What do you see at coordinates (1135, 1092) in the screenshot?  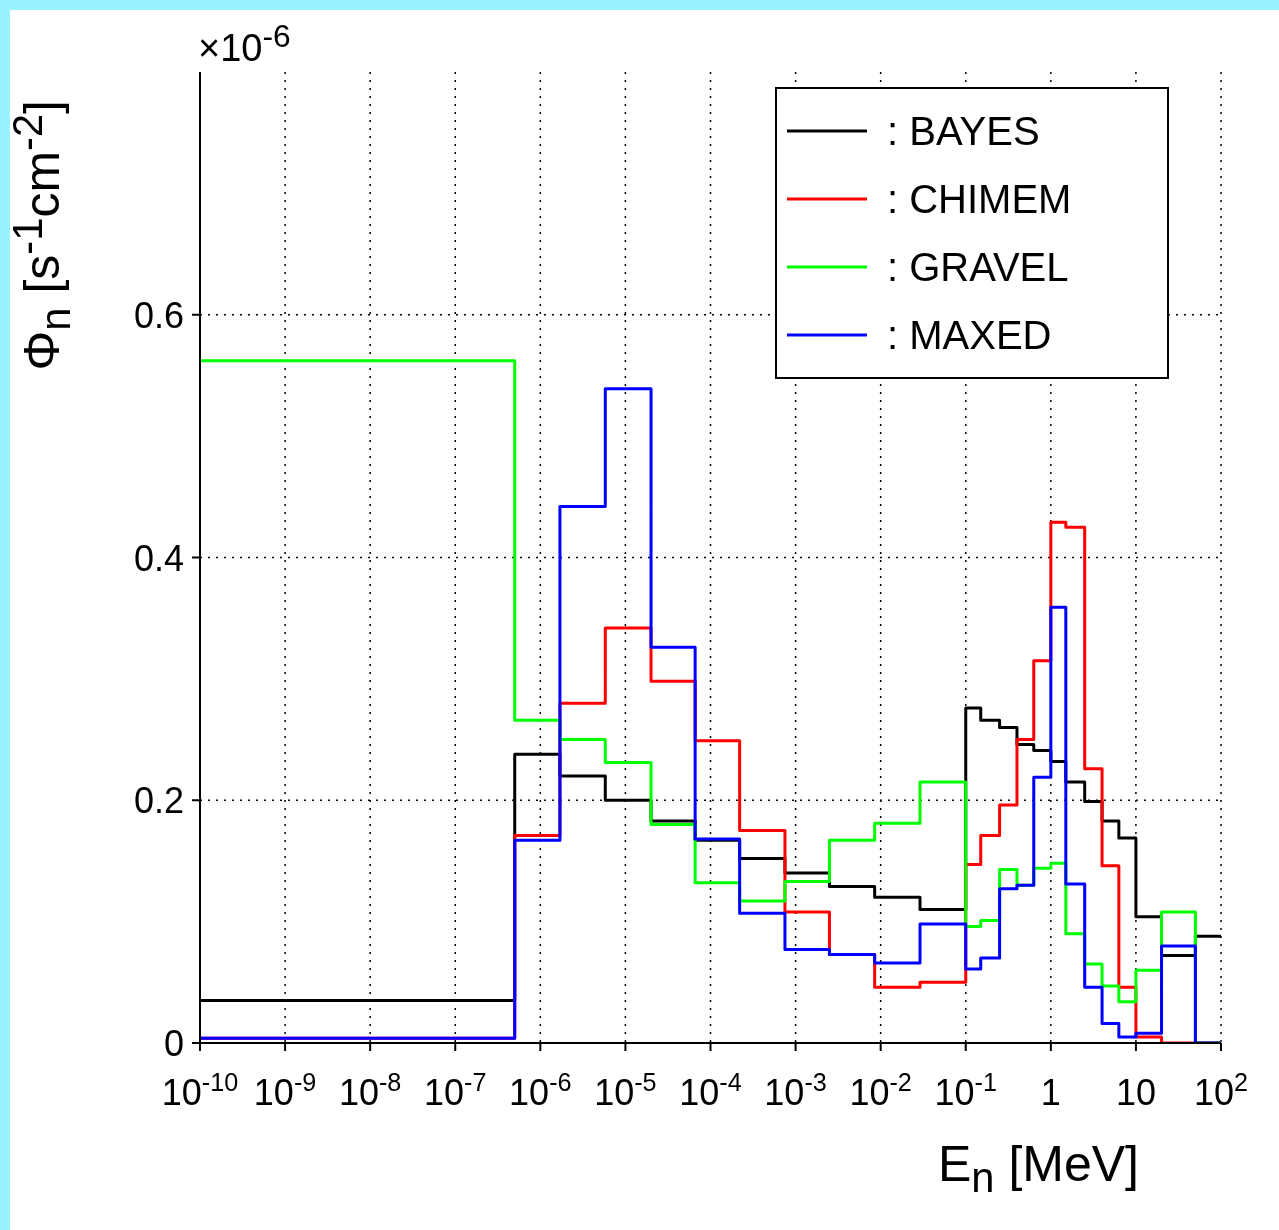 I see `x-tick-label: 10` at bounding box center [1135, 1092].